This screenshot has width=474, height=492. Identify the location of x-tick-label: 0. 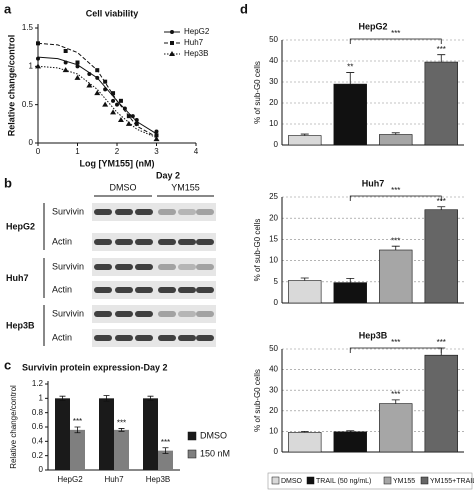
(38, 151).